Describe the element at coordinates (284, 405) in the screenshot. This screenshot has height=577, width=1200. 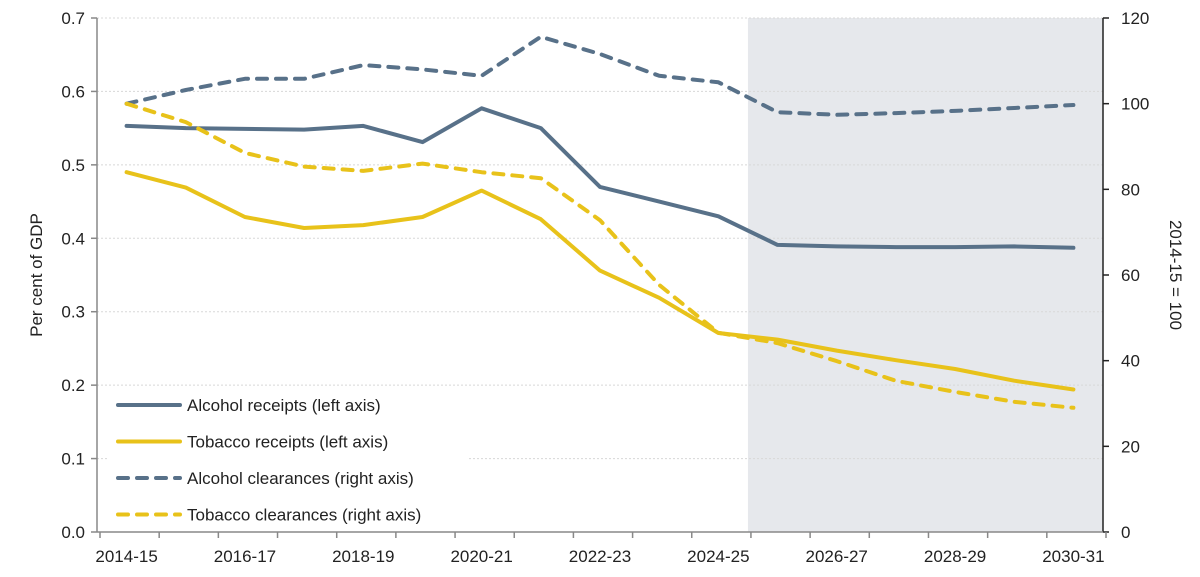
I see `legend-label: Alcohol receipts (left axis)` at that location.